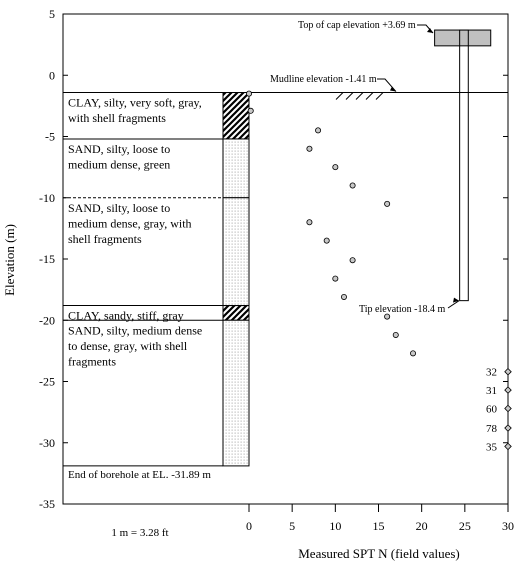 This screenshot has height=565, width=520. What do you see at coordinates (379, 553) in the screenshot?
I see `x-axis-label: Measured SPT N (field values)` at bounding box center [379, 553].